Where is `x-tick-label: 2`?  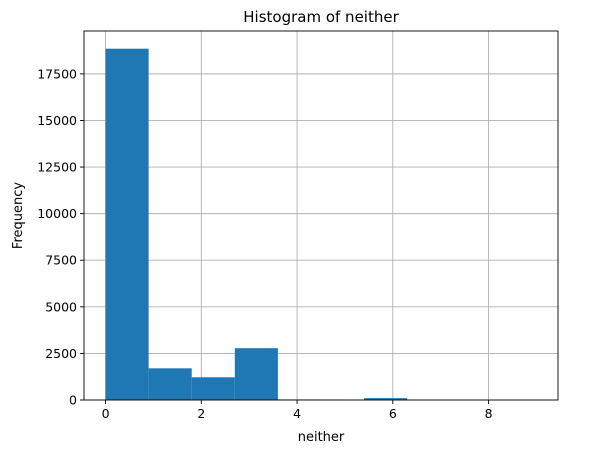
x-tick-label: 2 is located at coordinates (201, 413).